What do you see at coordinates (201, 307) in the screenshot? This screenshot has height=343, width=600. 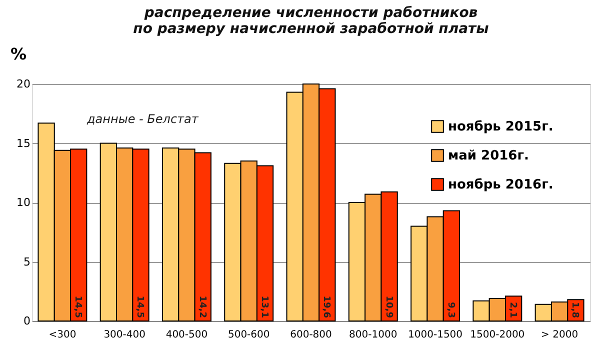 I see `data-label: 14,2` at bounding box center [201, 307].